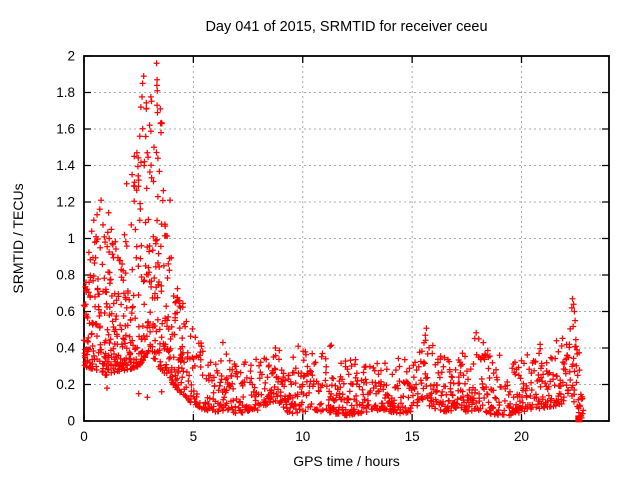  I want to click on y-tick-label: 0, so click(71, 421).